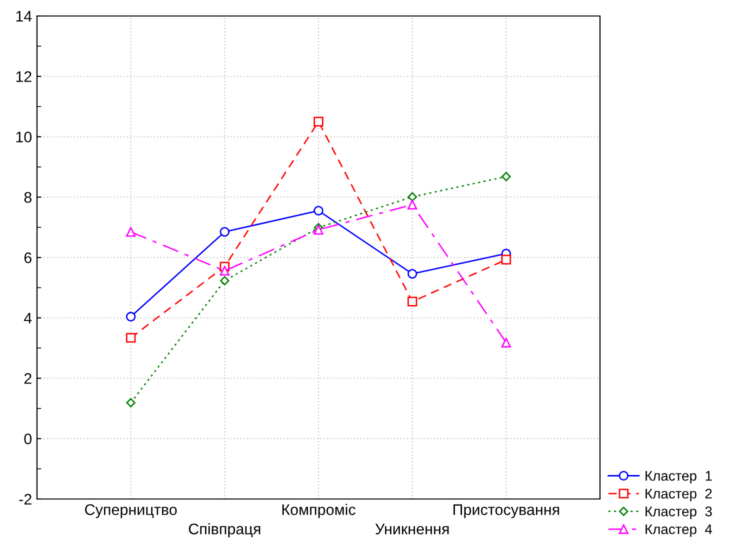 The width and height of the screenshot is (736, 548). I want to click on x-tick-label: Співпраця, so click(224, 530).